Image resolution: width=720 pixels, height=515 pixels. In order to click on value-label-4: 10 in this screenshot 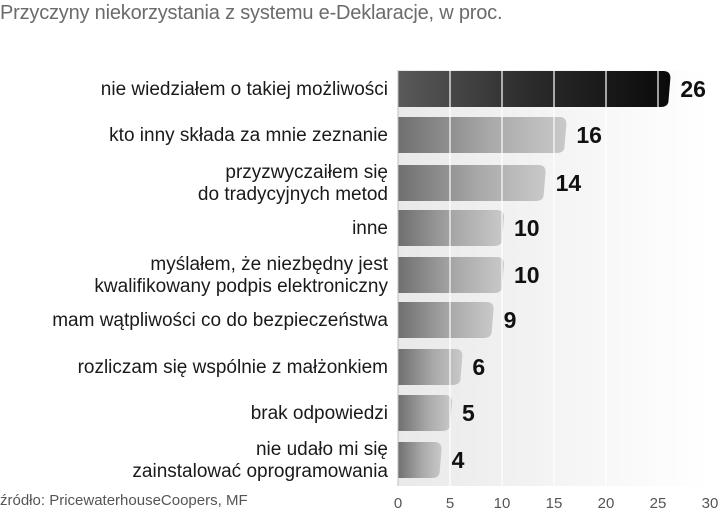, I will do `click(527, 275)`.